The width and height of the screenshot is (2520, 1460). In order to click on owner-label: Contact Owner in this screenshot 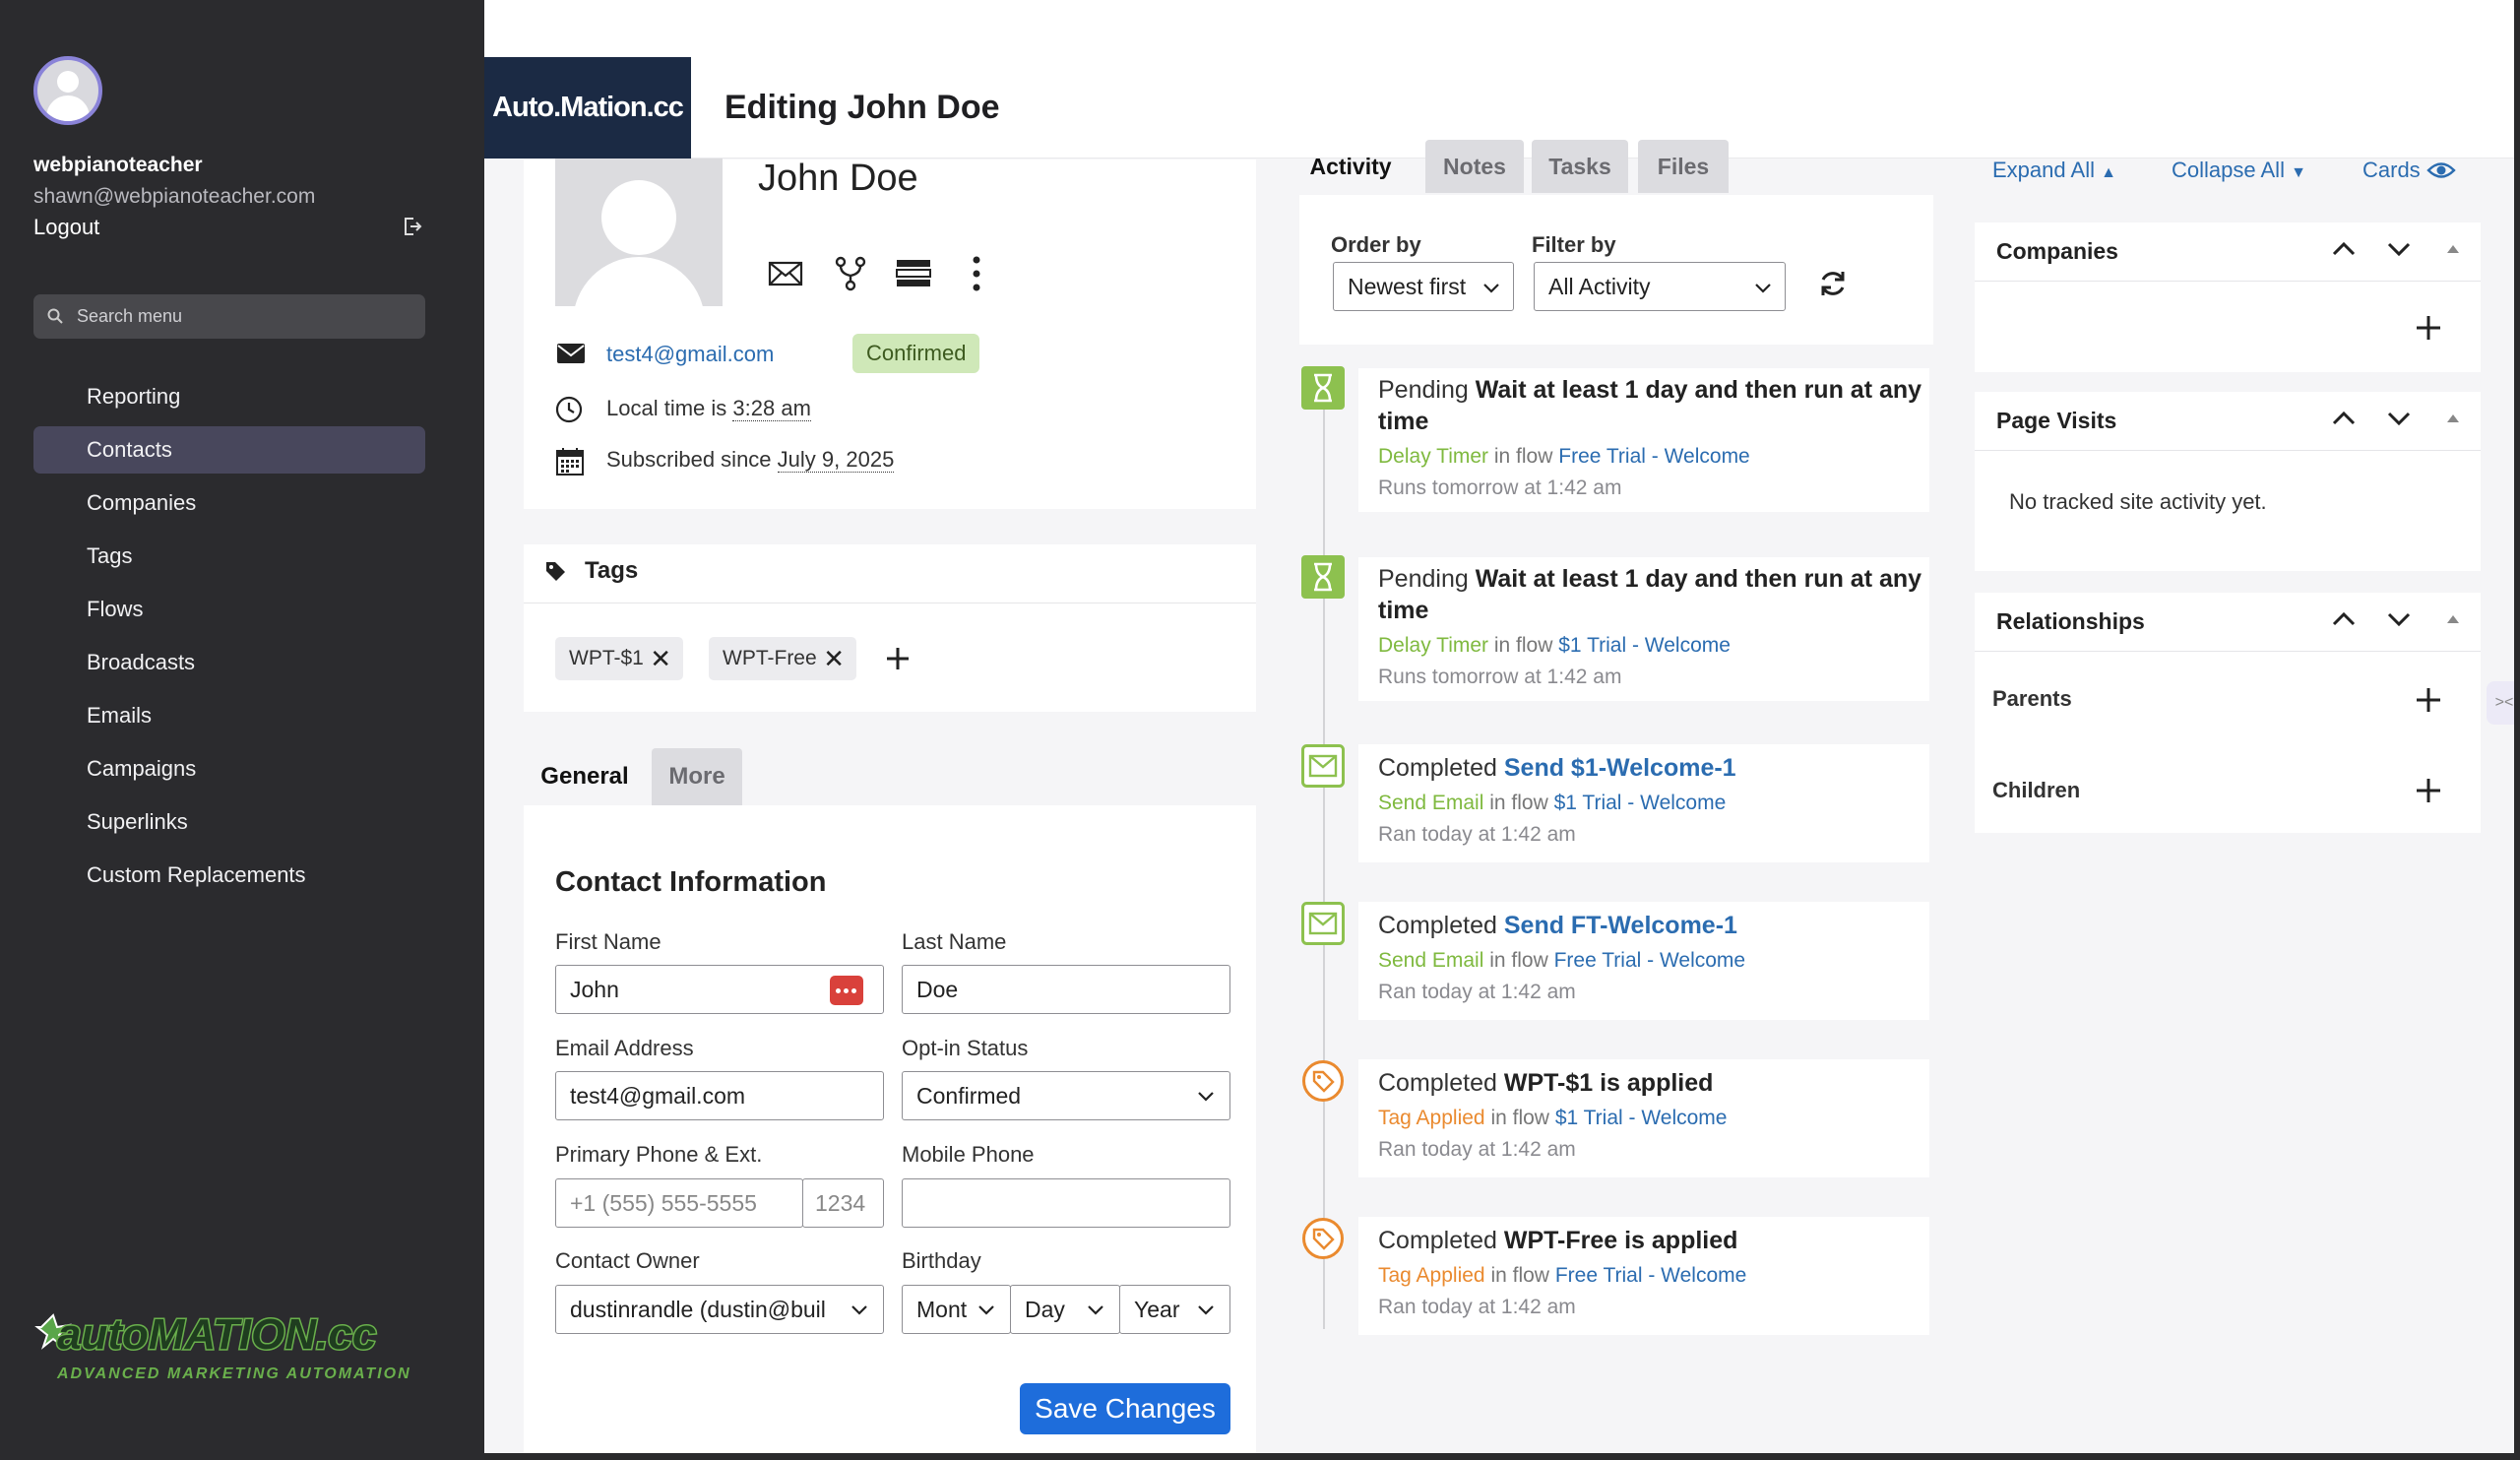, I will do `click(627, 1260)`.